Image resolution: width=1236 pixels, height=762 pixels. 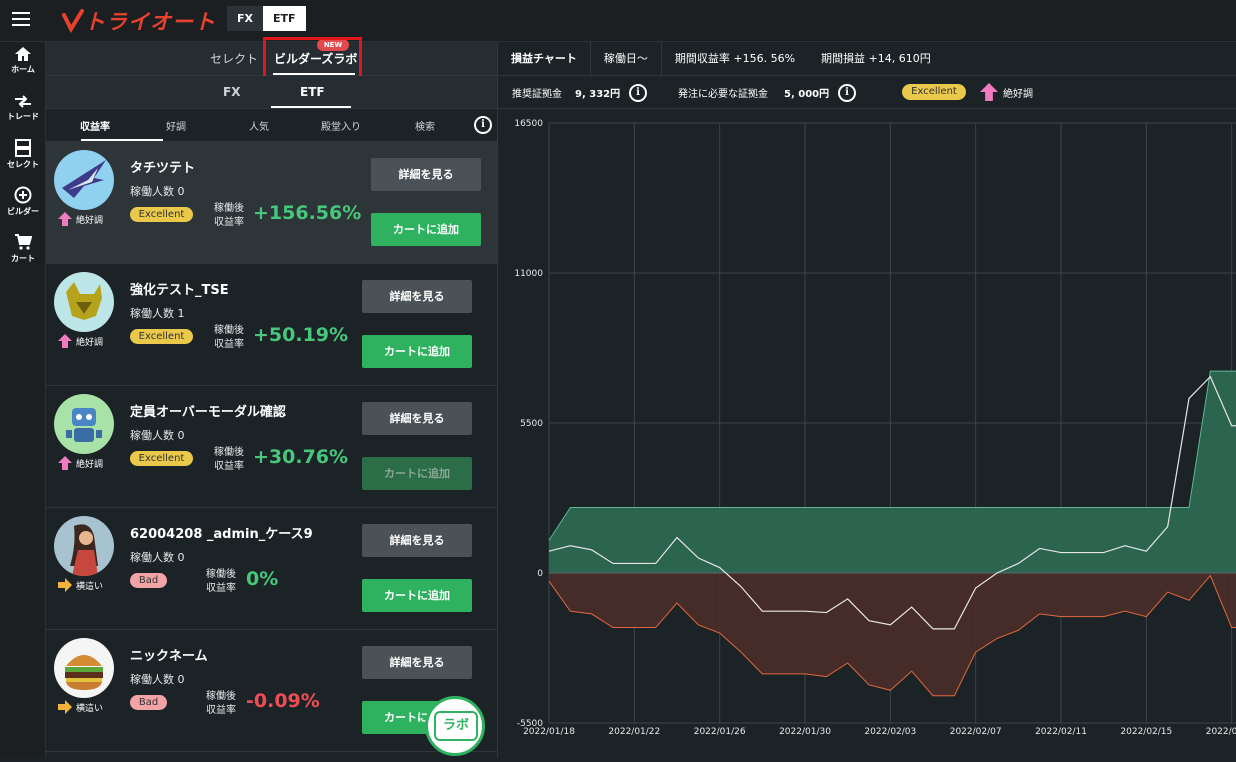 I want to click on period-return: 期間収益率 +156. 56%, so click(x=735, y=58).